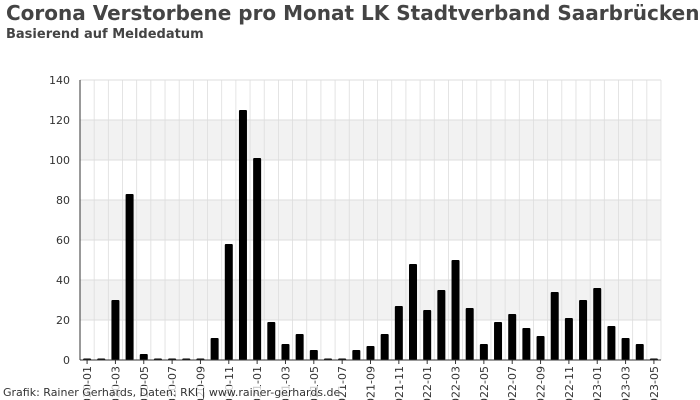 Image resolution: width=700 pixels, height=400 pixels. Describe the element at coordinates (398, 333) in the screenshot. I see `bar-2021-11: 2021-11: 27` at that location.